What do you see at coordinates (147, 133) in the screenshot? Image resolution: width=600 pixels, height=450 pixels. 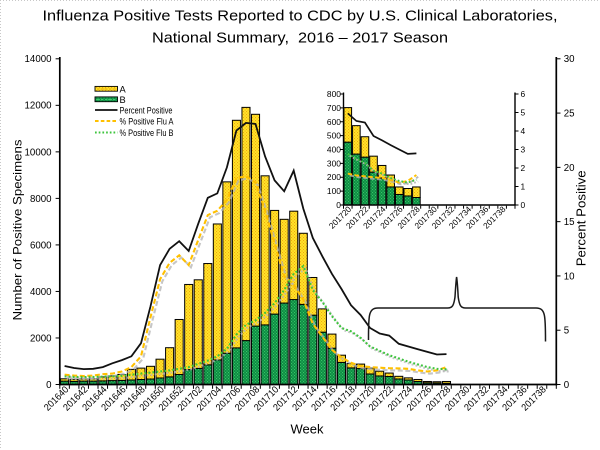 I see `svg-text: % Positive Flu B` at bounding box center [147, 133].